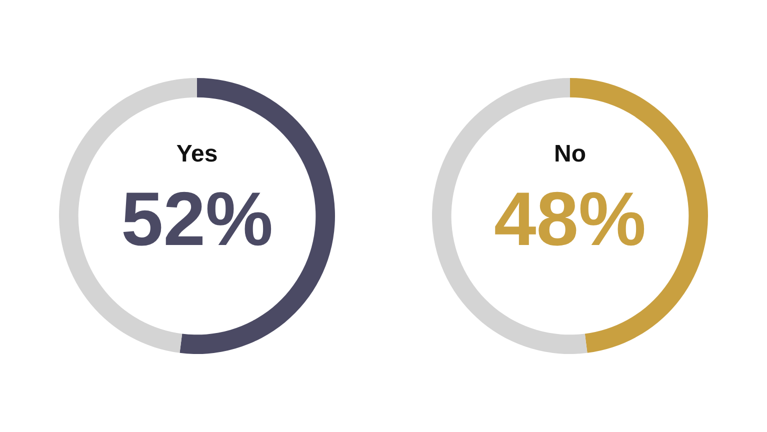 The height and width of the screenshot is (432, 767). I want to click on data-label: 48%, so click(570, 219).